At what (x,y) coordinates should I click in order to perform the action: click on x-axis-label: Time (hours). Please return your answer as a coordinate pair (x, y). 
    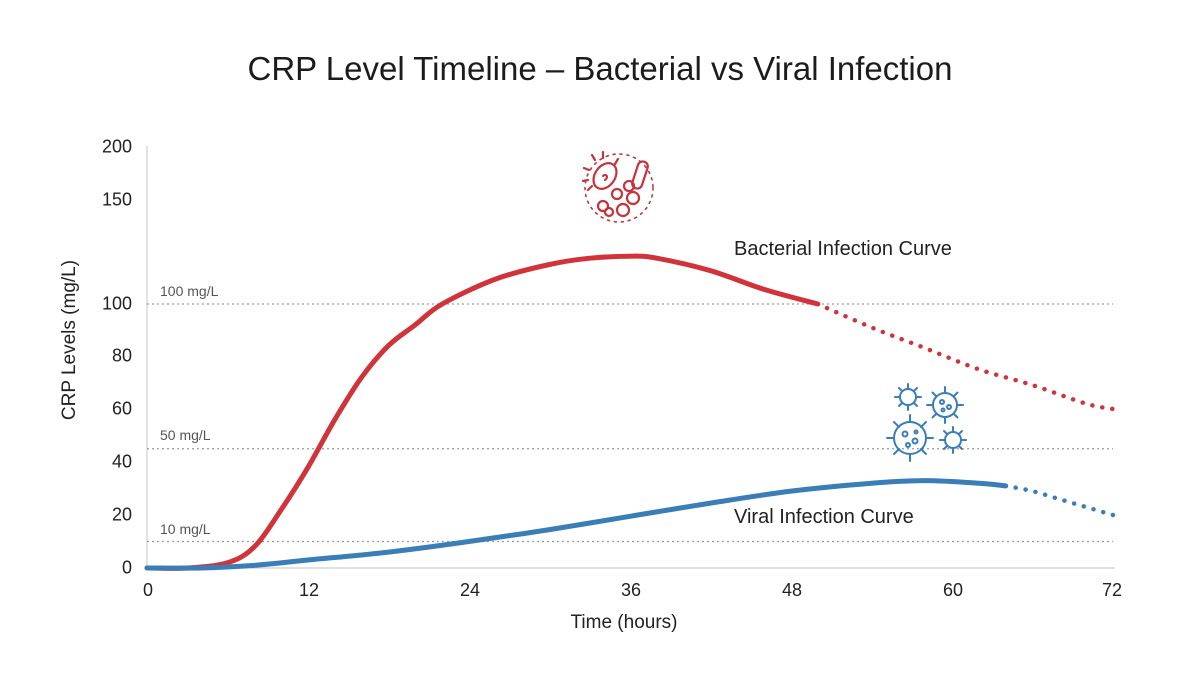
    Looking at the image, I should click on (624, 622).